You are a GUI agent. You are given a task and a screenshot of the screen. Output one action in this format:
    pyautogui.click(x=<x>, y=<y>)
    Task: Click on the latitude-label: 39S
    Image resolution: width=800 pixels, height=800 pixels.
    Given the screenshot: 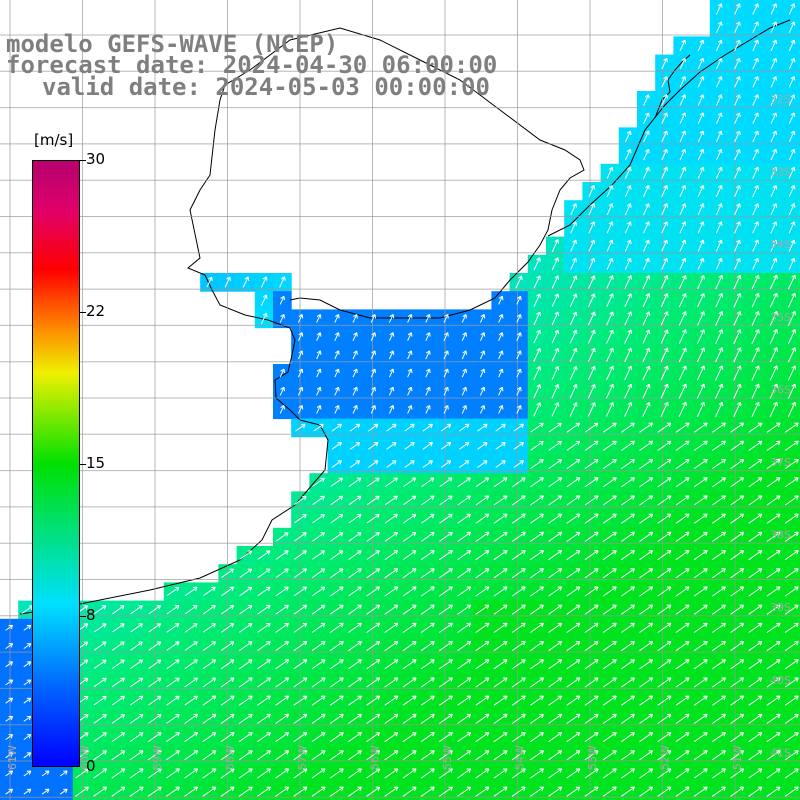 What is the action you would take?
    pyautogui.click(x=780, y=607)
    